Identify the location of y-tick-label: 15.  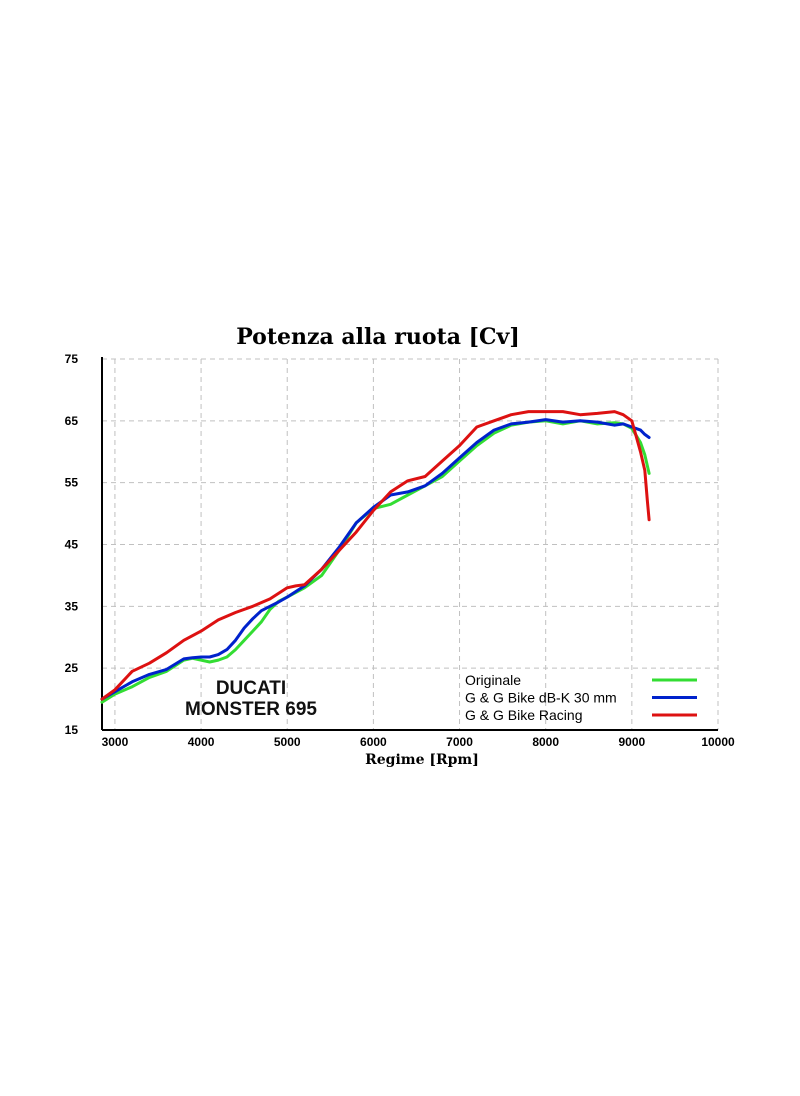
(72, 730).